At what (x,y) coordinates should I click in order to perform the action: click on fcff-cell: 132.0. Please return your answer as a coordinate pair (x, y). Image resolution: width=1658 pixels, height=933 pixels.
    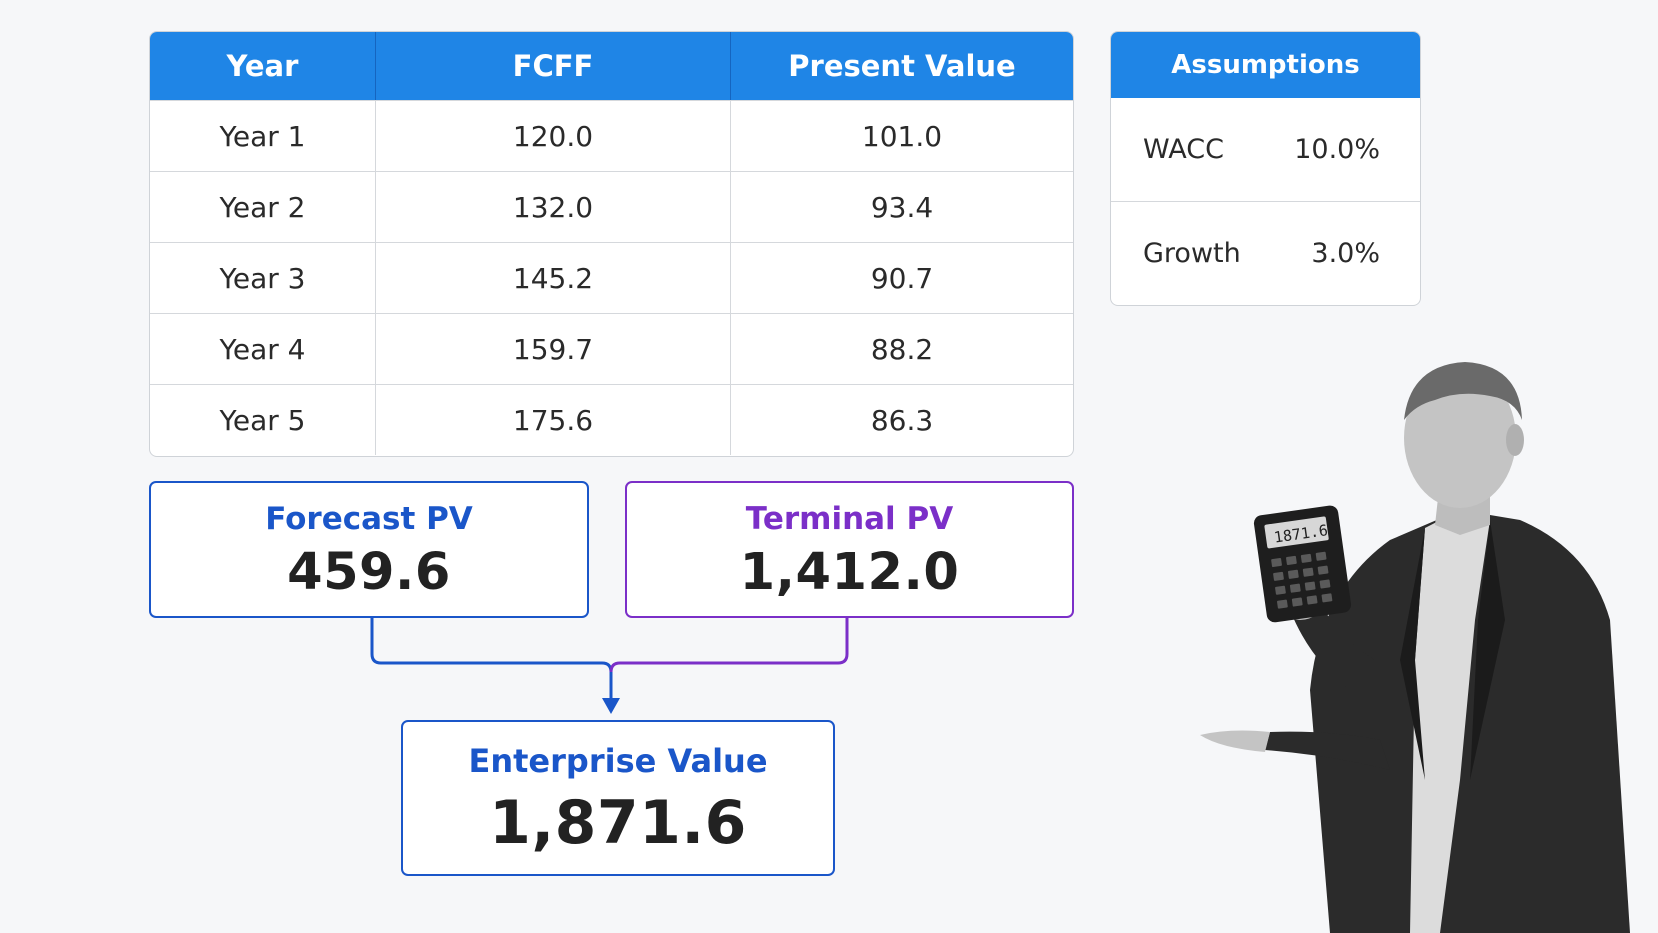
    Looking at the image, I should click on (553, 207).